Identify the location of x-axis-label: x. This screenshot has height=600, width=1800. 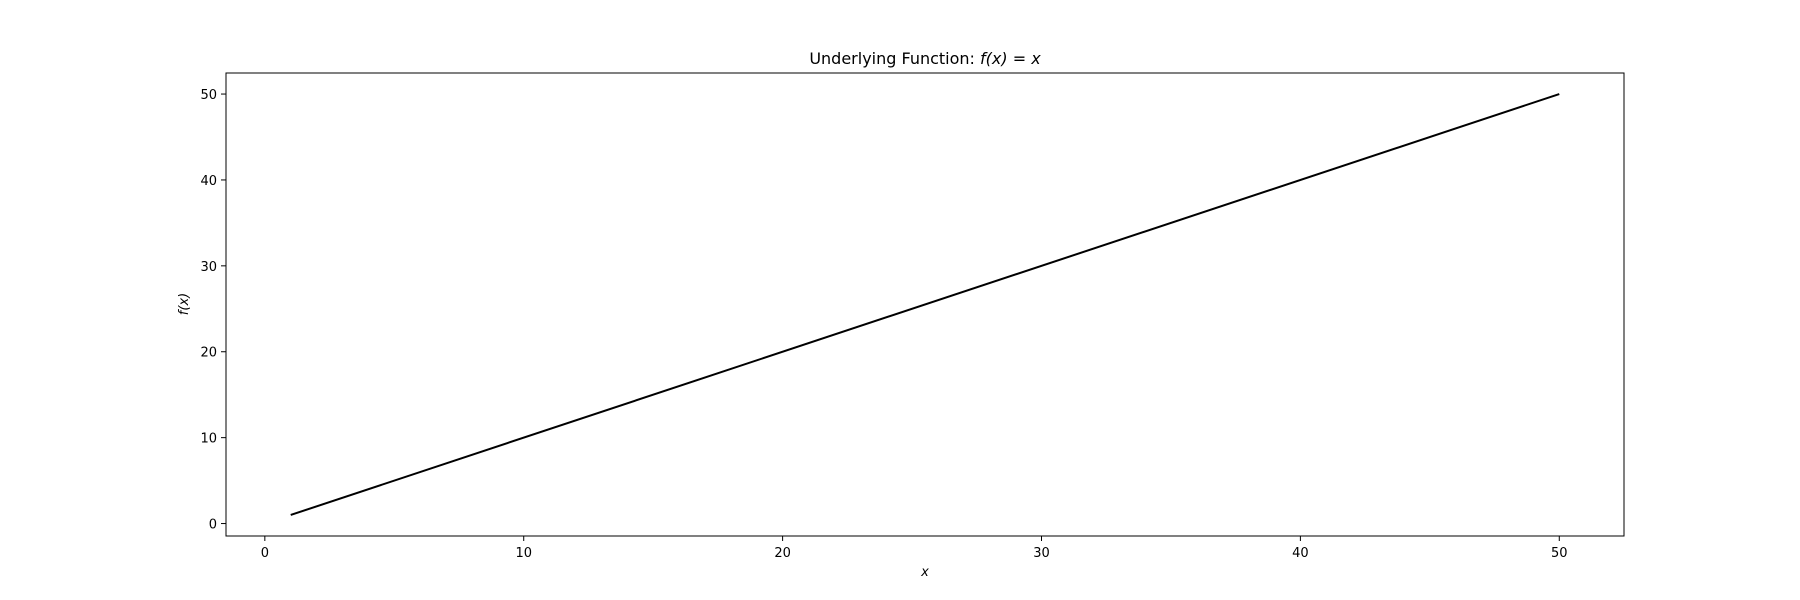
(924, 572).